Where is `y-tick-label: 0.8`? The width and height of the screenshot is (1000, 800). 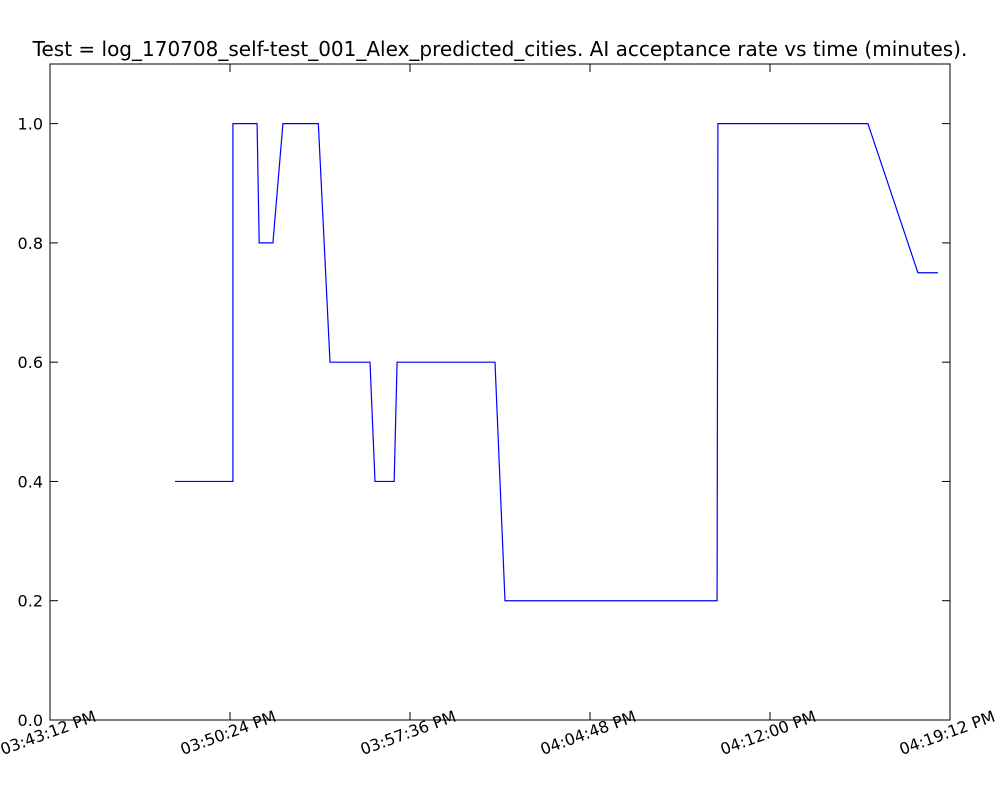 y-tick-label: 0.8 is located at coordinates (30, 243).